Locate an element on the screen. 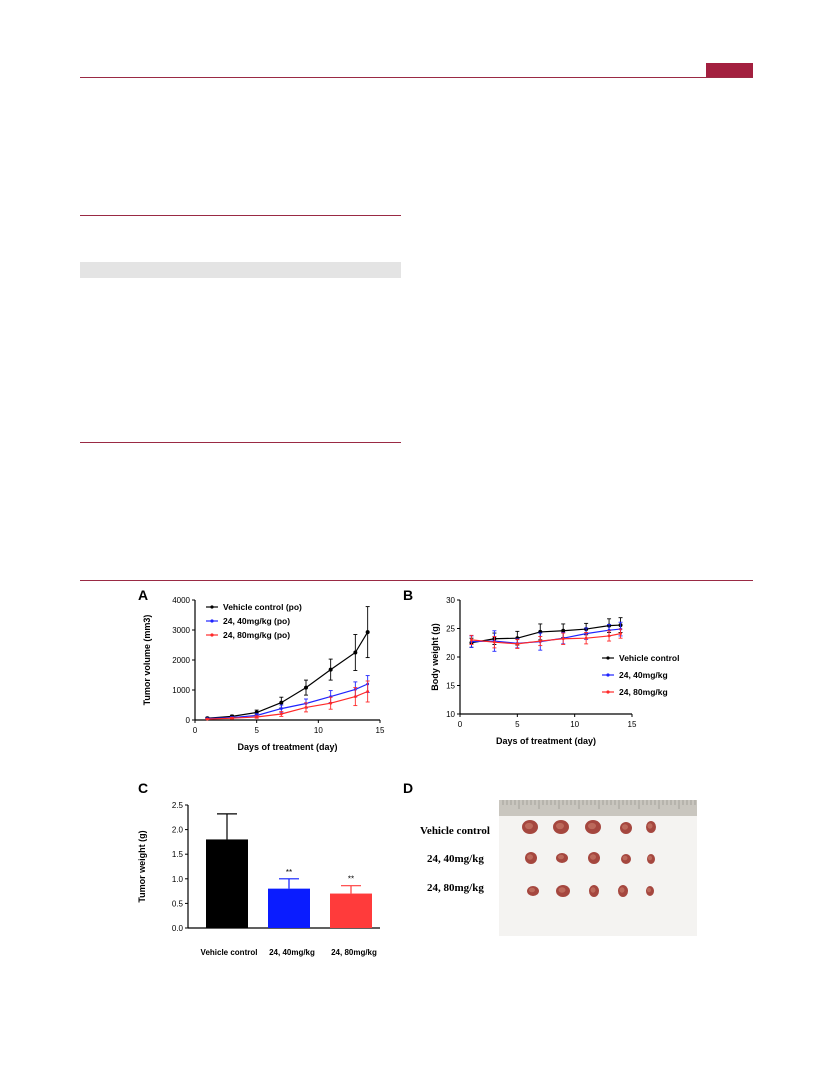  category-label: 24, 40mg/kg is located at coordinates (292, 952).